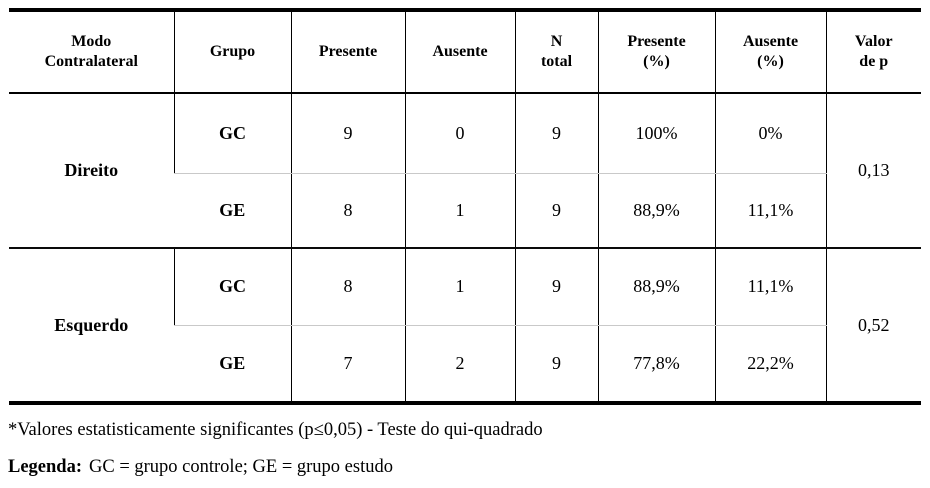 This screenshot has width=930, height=488. I want to click on cell-ausente: 0, so click(459, 133).